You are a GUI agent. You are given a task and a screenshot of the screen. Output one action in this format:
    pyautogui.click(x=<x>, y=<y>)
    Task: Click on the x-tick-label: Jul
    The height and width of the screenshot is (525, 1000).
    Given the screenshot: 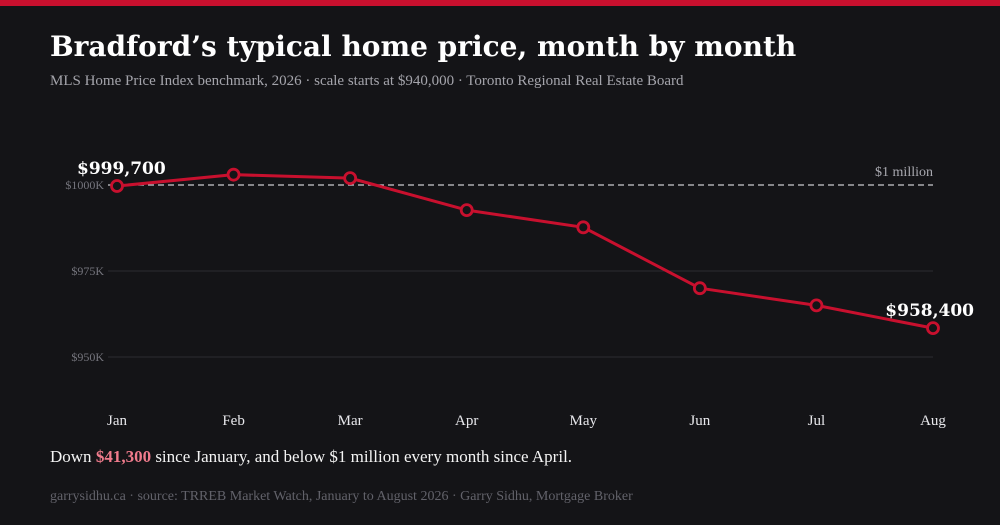 What is the action you would take?
    pyautogui.click(x=817, y=421)
    